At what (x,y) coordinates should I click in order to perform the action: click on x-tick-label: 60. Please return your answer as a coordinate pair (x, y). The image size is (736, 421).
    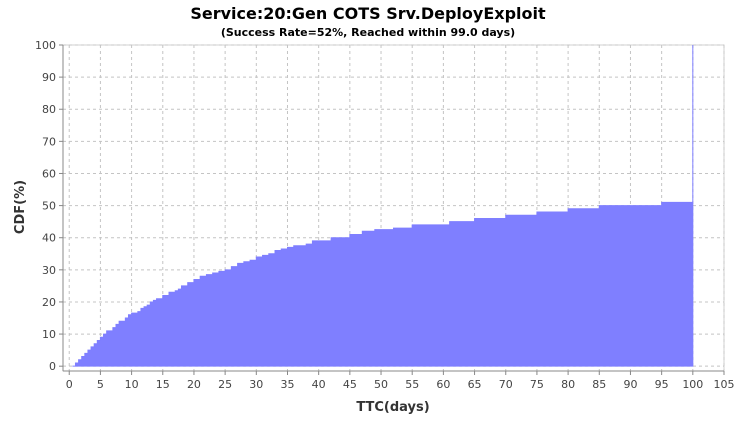
    Looking at the image, I should click on (443, 384).